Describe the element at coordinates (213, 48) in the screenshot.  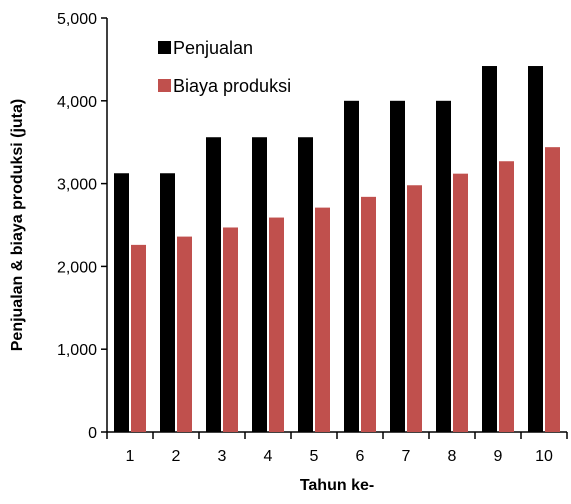
I see `legend-label: Penjualan` at that location.